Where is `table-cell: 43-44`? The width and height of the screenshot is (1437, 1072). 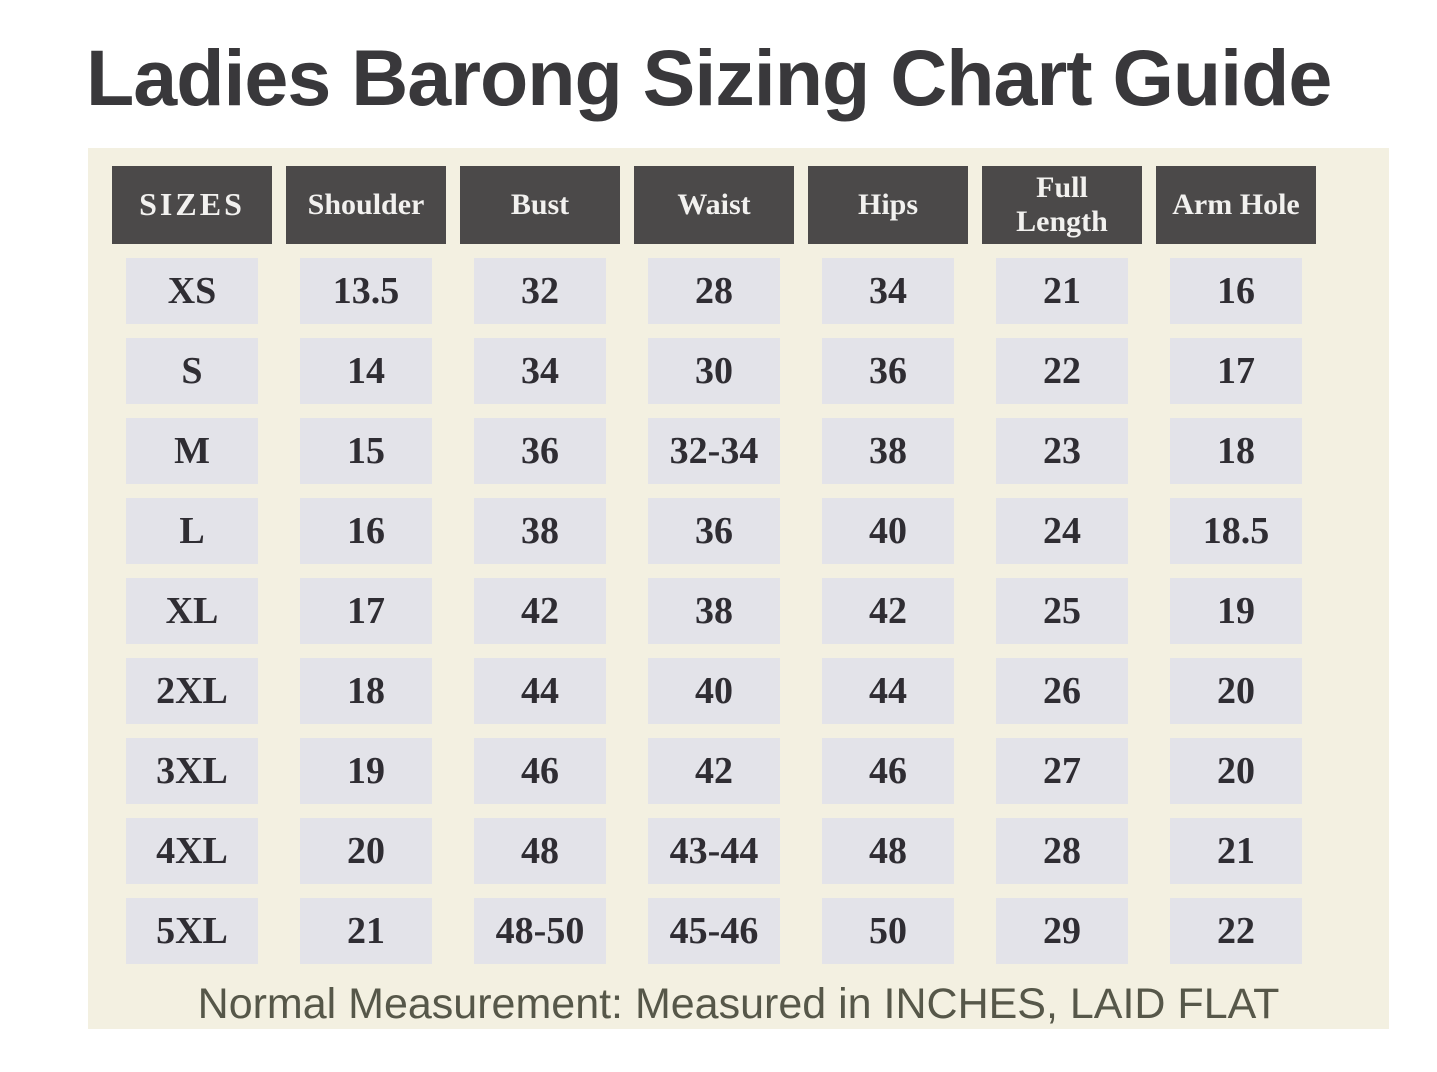 table-cell: 43-44 is located at coordinates (714, 851).